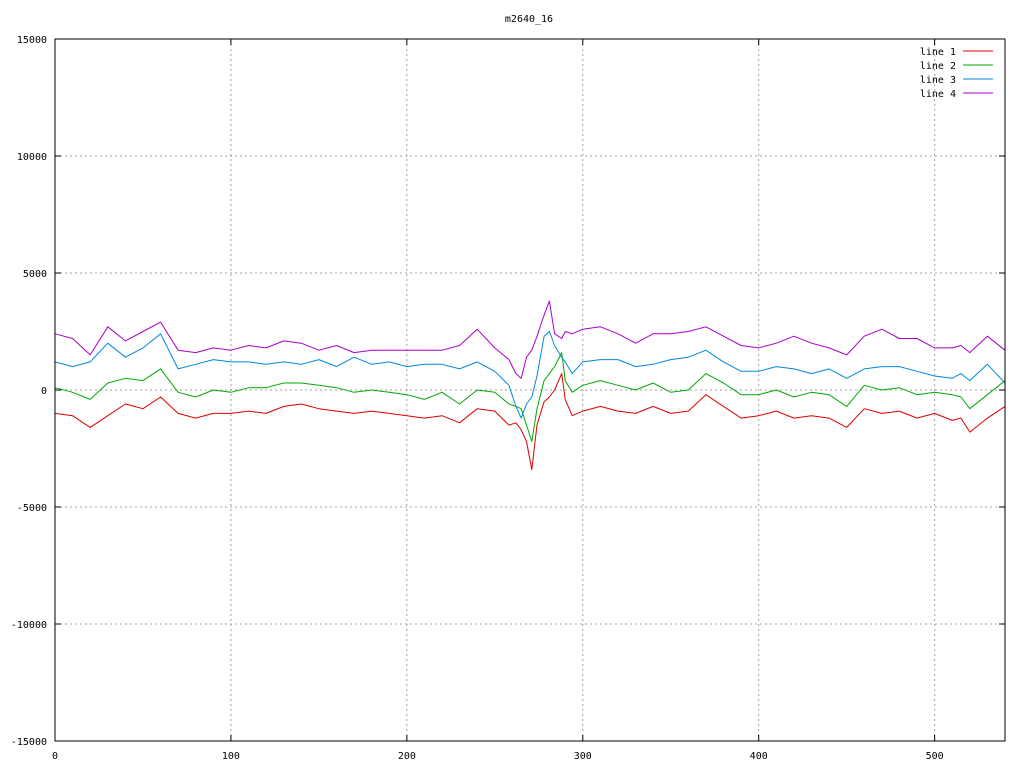 The height and width of the screenshot is (768, 1024). Describe the element at coordinates (938, 66) in the screenshot. I see `legend-label: line 2` at that location.